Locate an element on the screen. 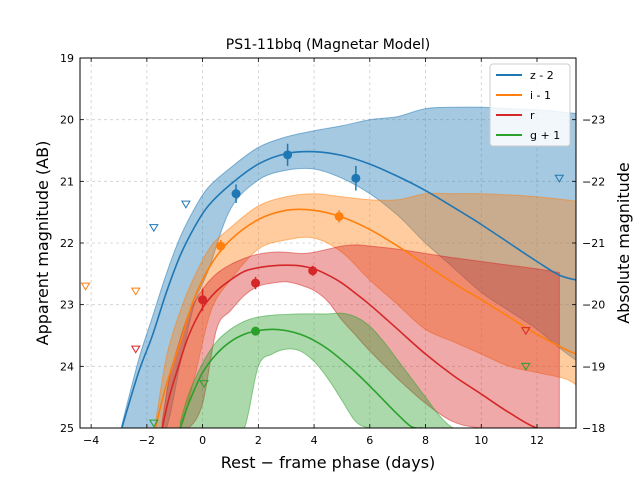 This screenshot has height=480, width=640. right-y-tick-label: −20 is located at coordinates (593, 305).